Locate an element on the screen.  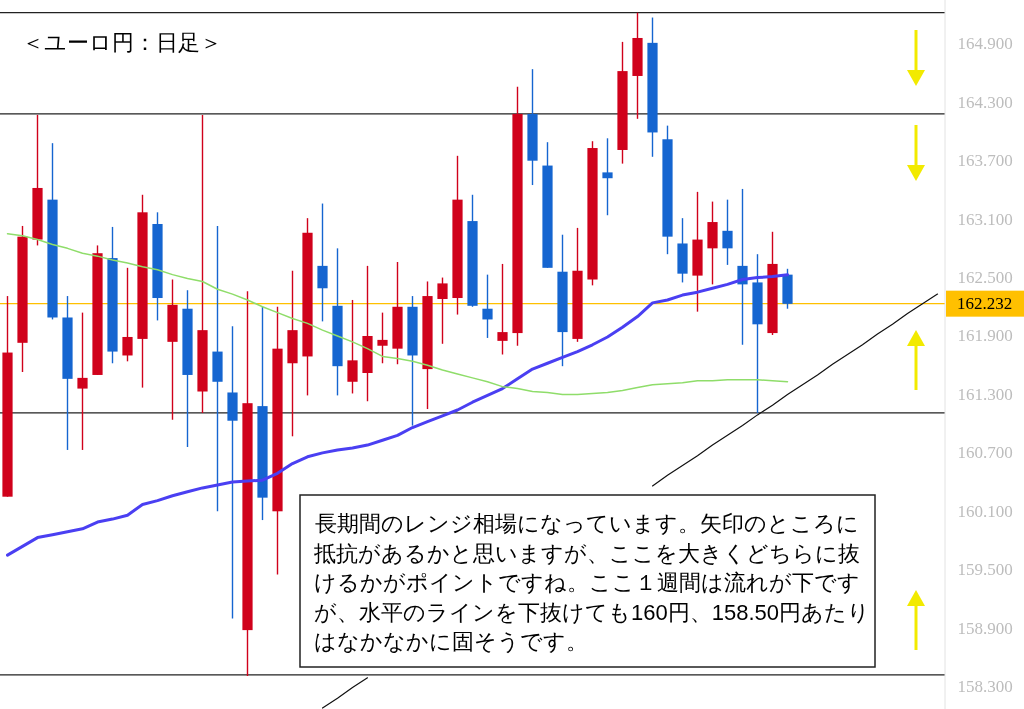
y-tick-label: 161.300 is located at coordinates (985, 394).